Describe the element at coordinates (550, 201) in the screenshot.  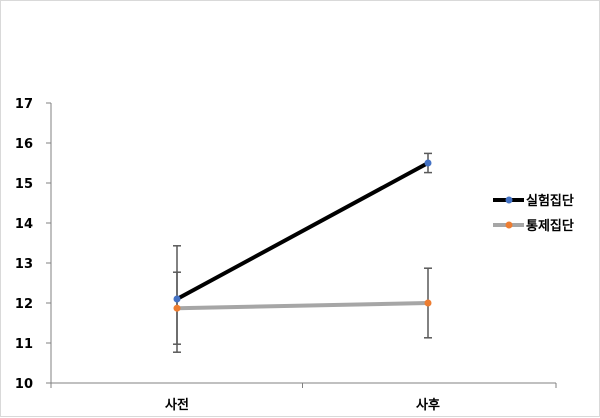
I see `legend-label: 실험집단` at that location.